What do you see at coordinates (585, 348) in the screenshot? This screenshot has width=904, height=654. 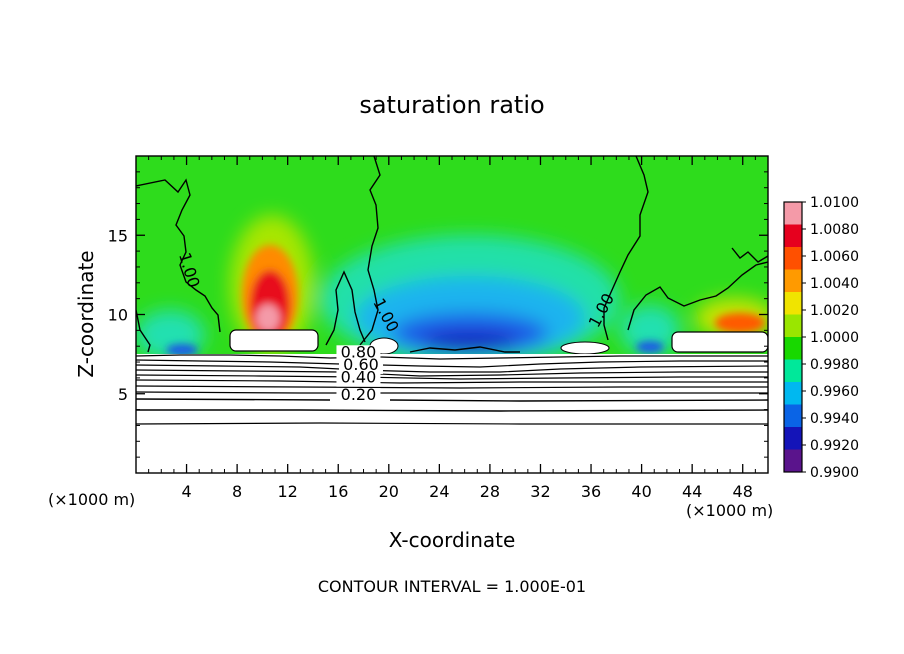 I see `cloud-blob-right` at bounding box center [585, 348].